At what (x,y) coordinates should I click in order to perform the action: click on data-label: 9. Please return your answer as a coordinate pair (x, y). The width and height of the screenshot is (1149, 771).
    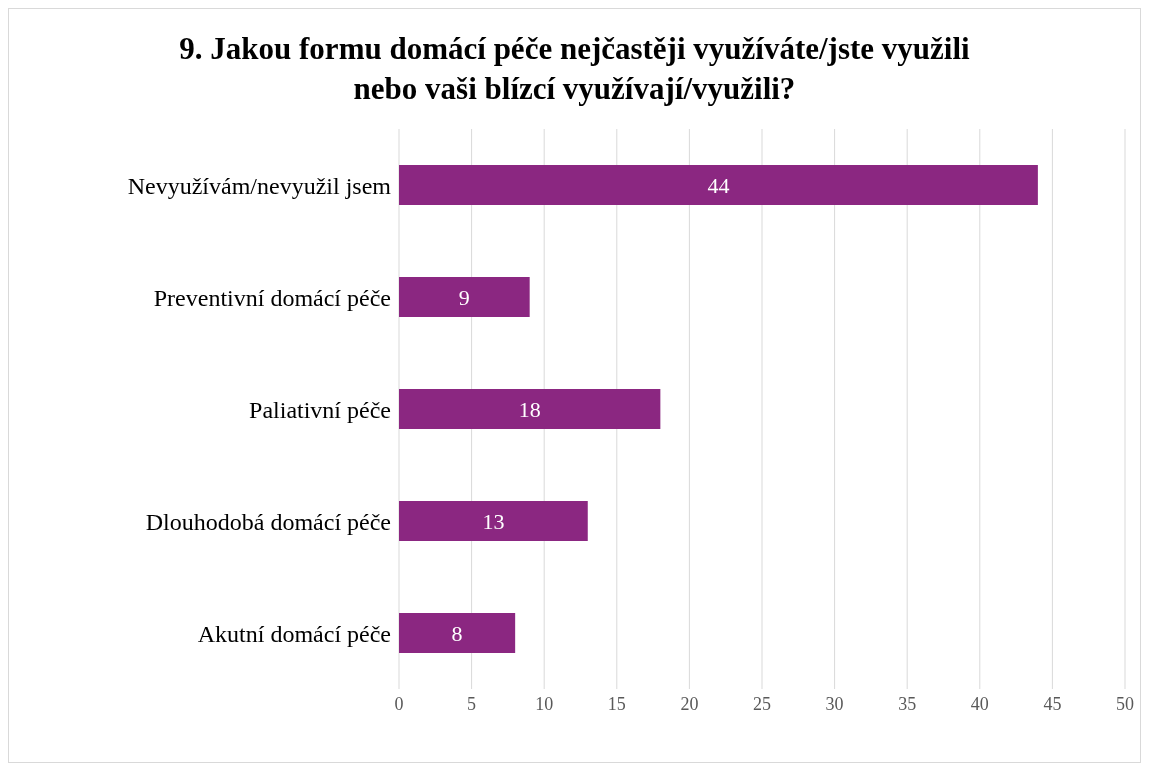
    Looking at the image, I should click on (464, 297).